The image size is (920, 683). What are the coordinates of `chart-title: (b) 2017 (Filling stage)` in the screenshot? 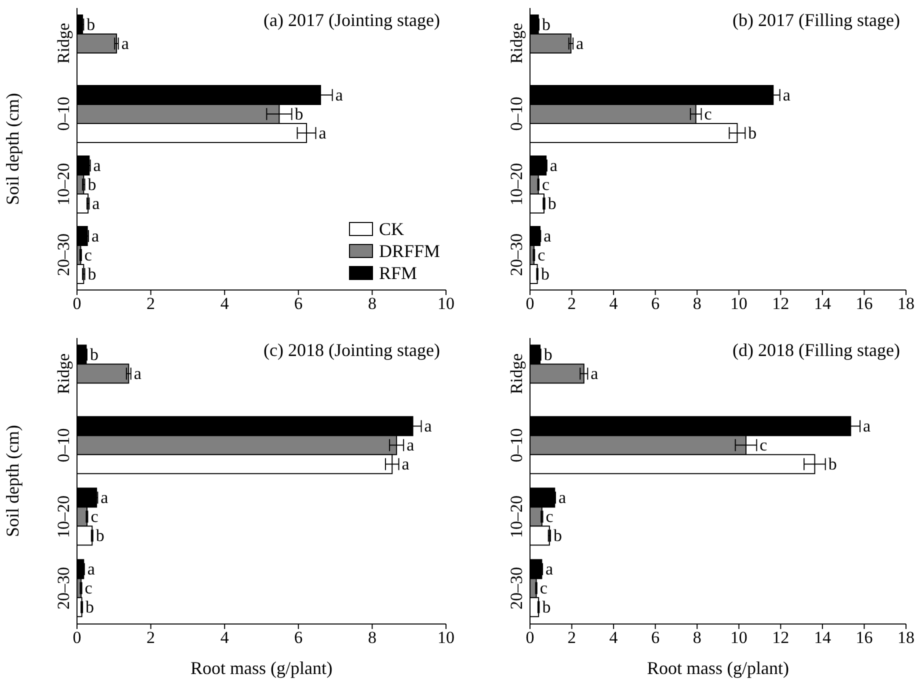 It's located at (816, 20).